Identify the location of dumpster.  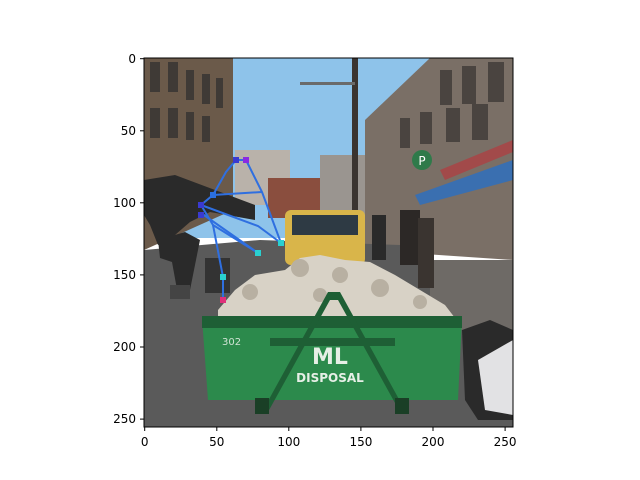
(332, 359).